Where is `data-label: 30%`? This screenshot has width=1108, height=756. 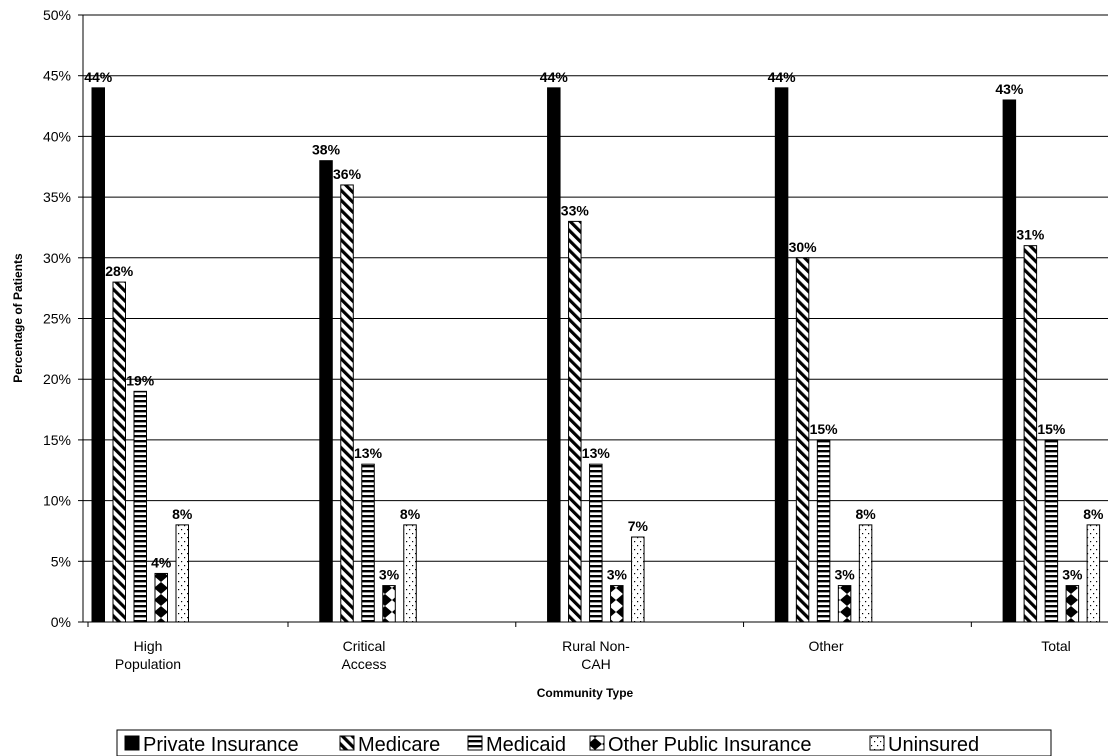 data-label: 30% is located at coordinates (803, 247).